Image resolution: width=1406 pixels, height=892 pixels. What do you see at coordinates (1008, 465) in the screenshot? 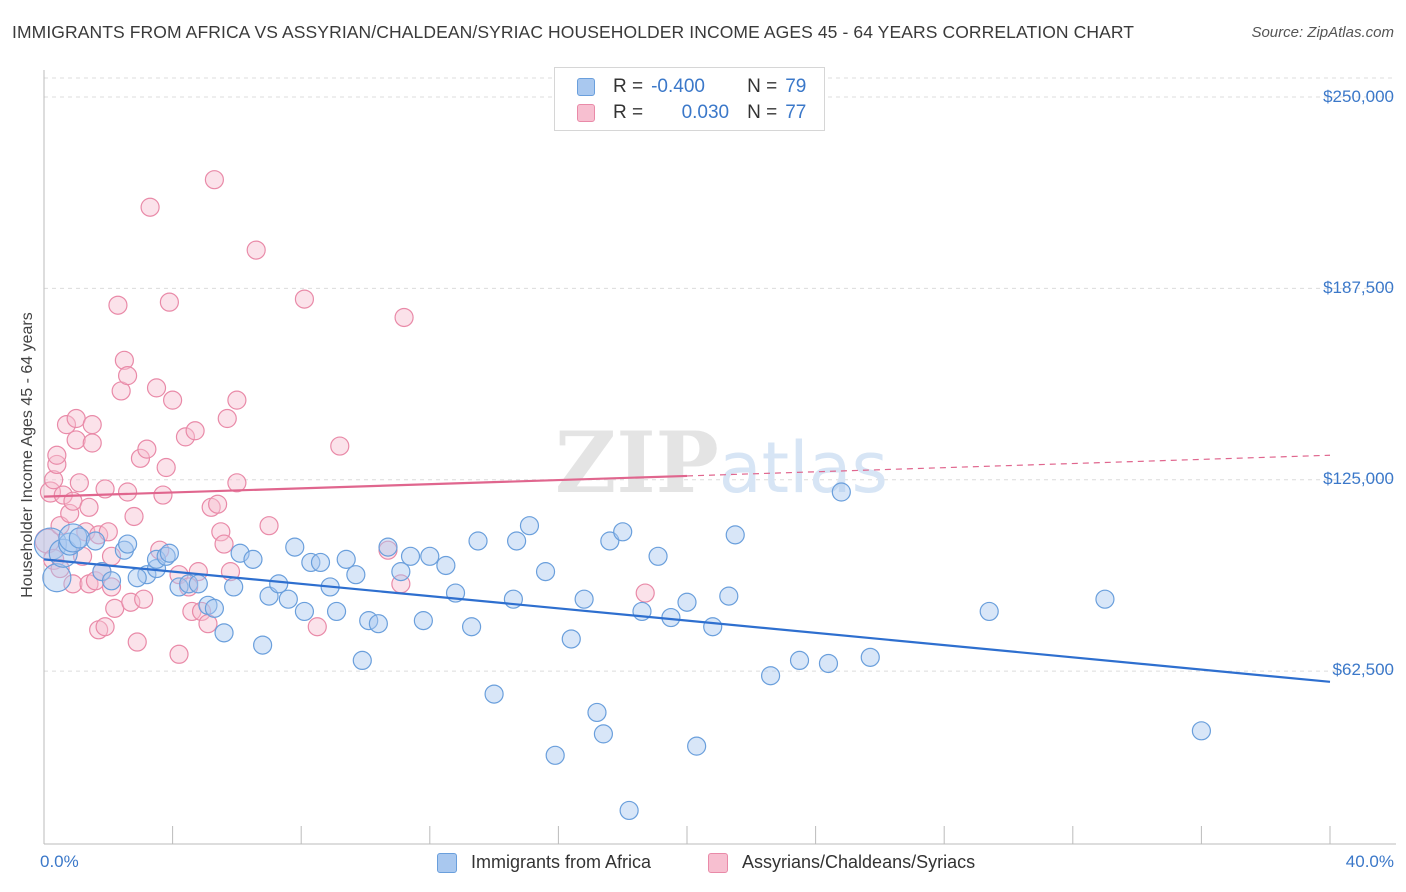
I see `trend-line-assyrian-dashed` at bounding box center [1008, 465].